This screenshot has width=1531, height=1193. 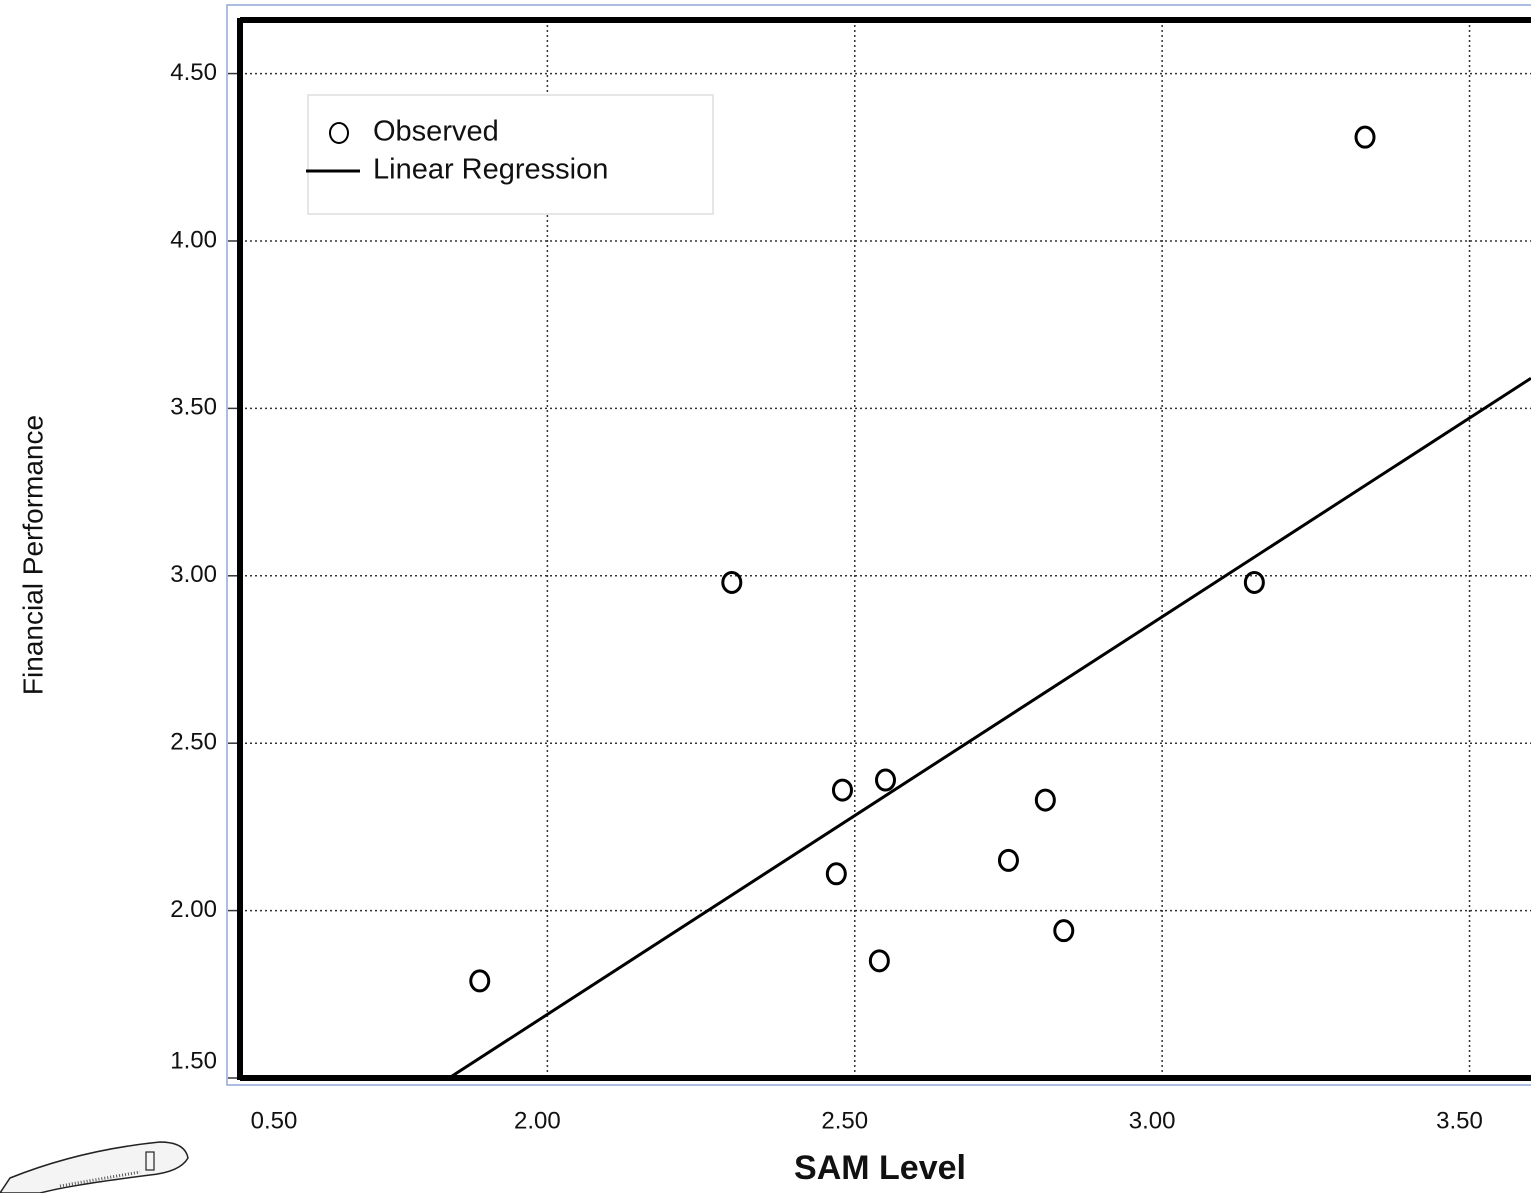 I want to click on y-tick-label: 3.00, so click(x=193, y=574).